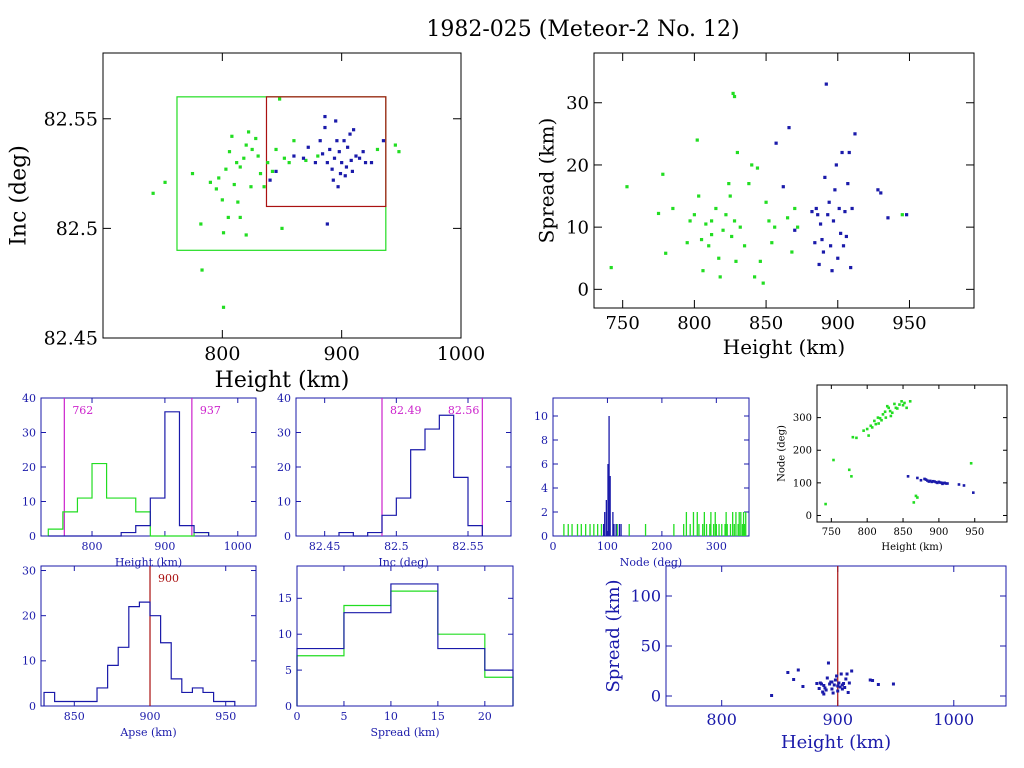  What do you see at coordinates (645, 596) in the screenshot?
I see `y-tick-label: 100` at bounding box center [645, 596].